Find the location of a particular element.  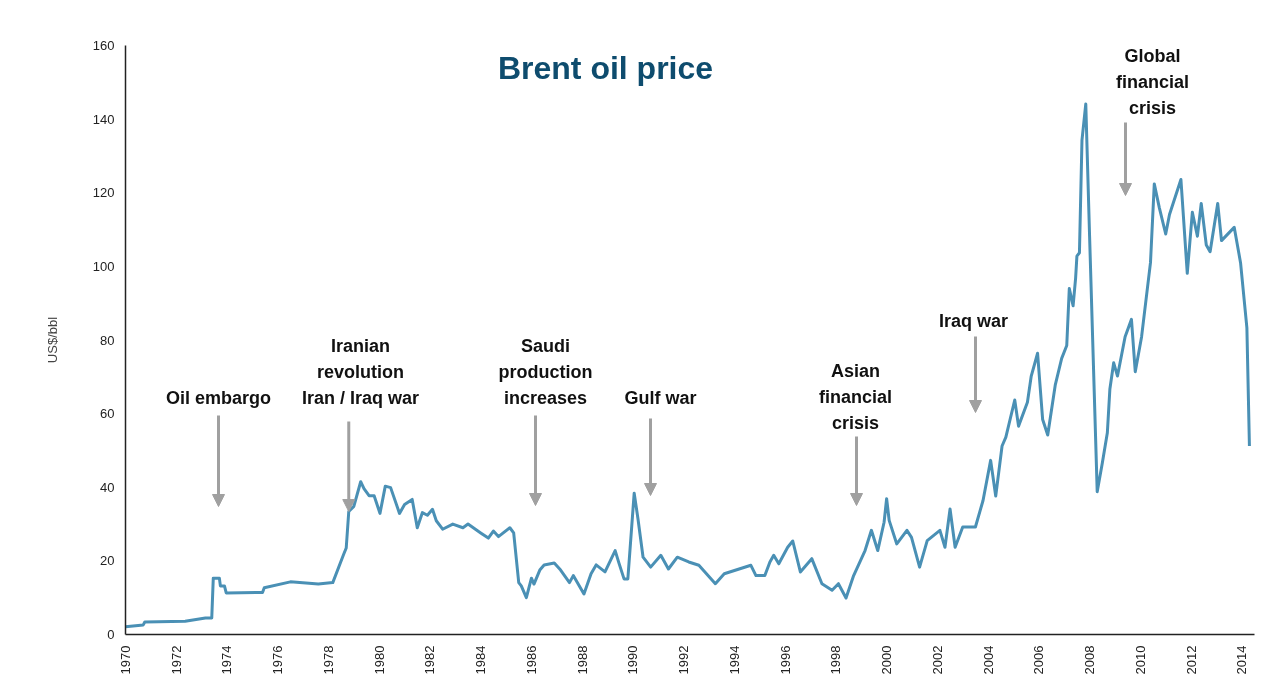

x-tick-label: 1996 is located at coordinates (785, 660).